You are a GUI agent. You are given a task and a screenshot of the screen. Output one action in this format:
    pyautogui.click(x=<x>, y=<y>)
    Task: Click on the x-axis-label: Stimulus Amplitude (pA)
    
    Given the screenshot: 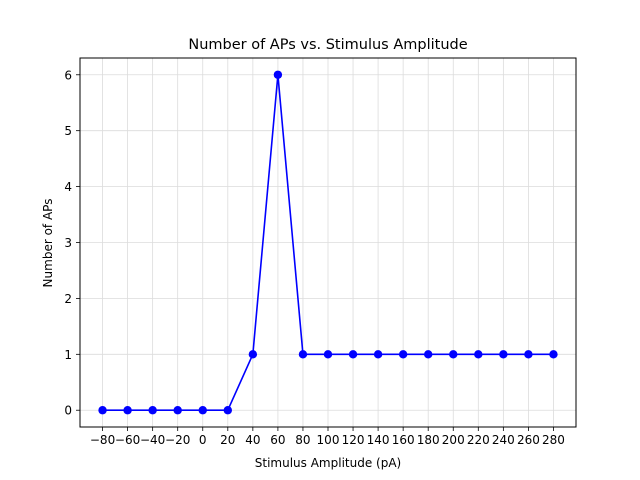 What is the action you would take?
    pyautogui.click(x=328, y=463)
    